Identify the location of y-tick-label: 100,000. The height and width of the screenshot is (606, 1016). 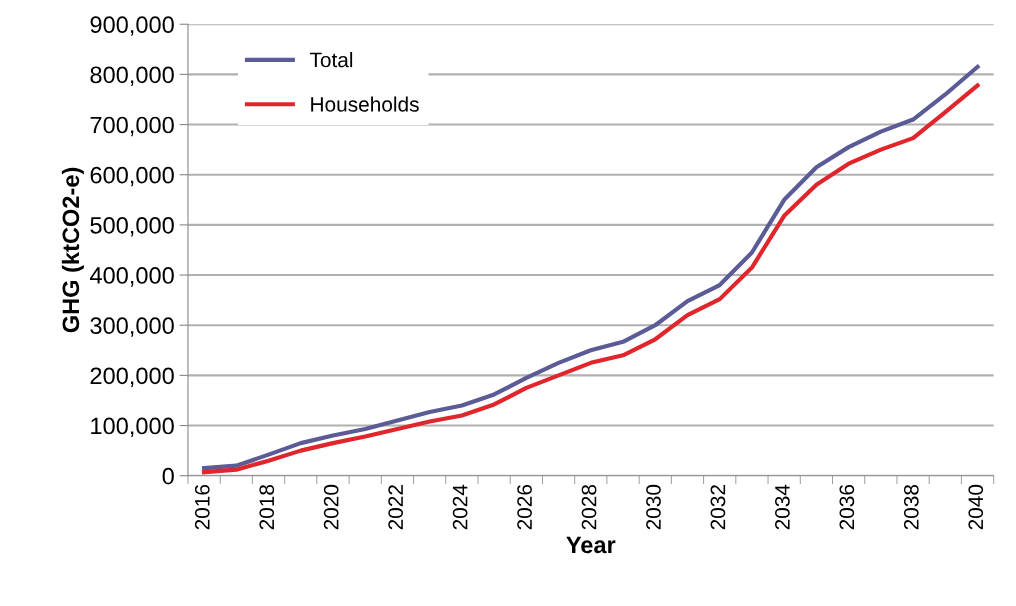
(132, 427).